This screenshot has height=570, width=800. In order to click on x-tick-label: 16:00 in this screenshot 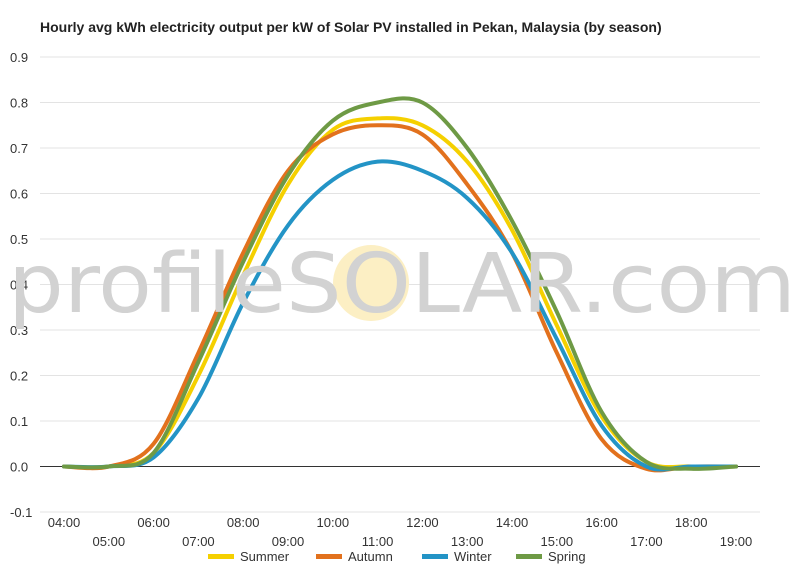, I will do `click(601, 522)`.